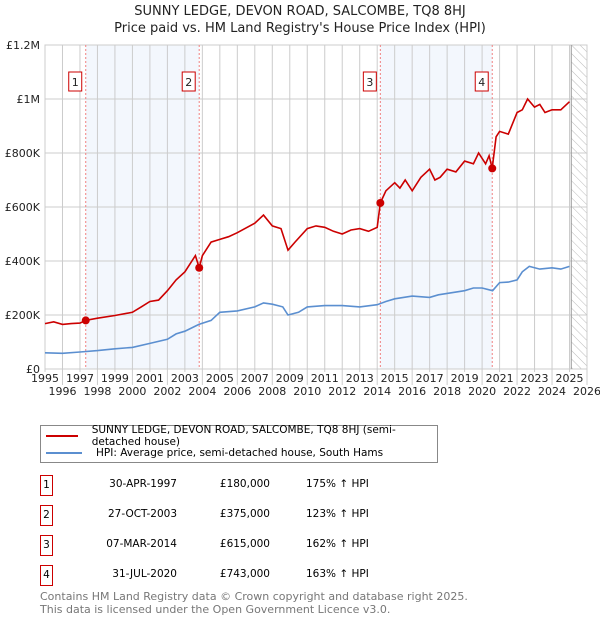 This screenshot has width=600, height=620. Describe the element at coordinates (290, 378) in the screenshot. I see `x-tick-label: 2009` at that location.